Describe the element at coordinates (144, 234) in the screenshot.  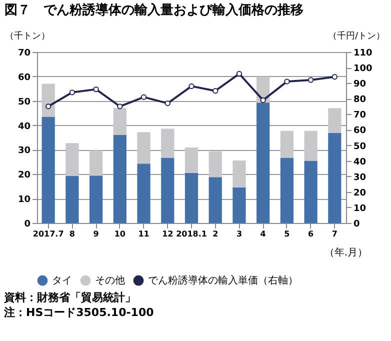
I see `x-tick-label: 11` at that location.